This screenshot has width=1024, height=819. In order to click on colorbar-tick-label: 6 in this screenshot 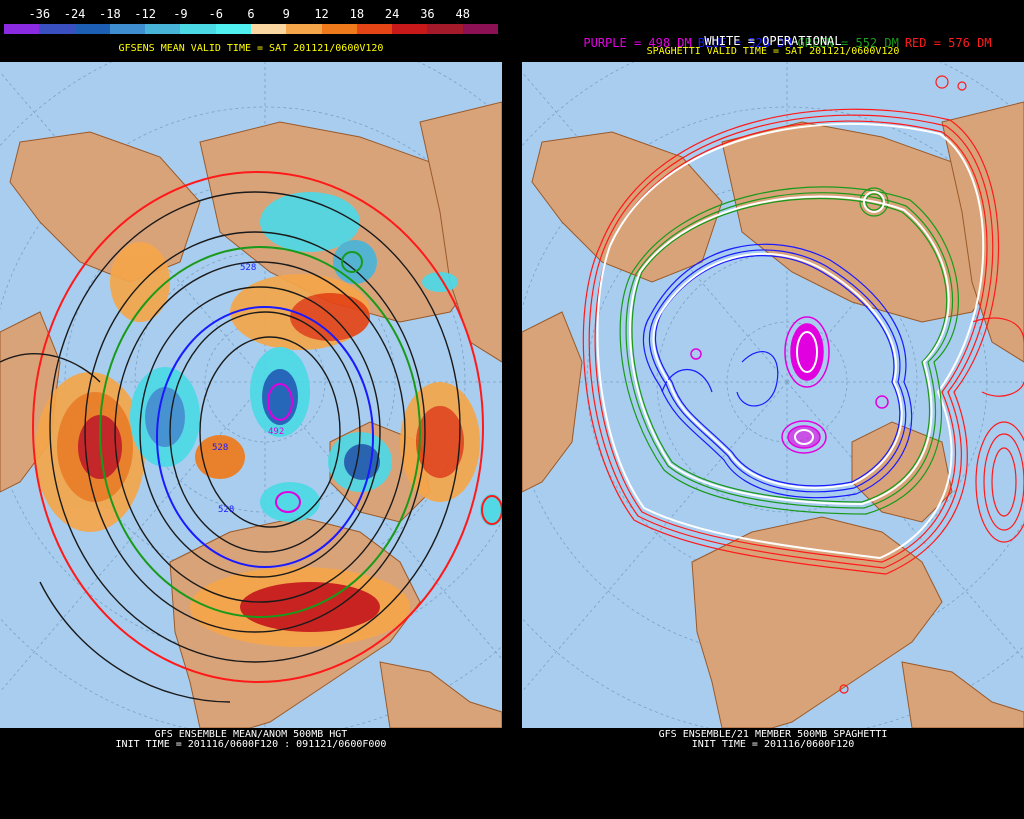, I will do `click(251, 14)`.